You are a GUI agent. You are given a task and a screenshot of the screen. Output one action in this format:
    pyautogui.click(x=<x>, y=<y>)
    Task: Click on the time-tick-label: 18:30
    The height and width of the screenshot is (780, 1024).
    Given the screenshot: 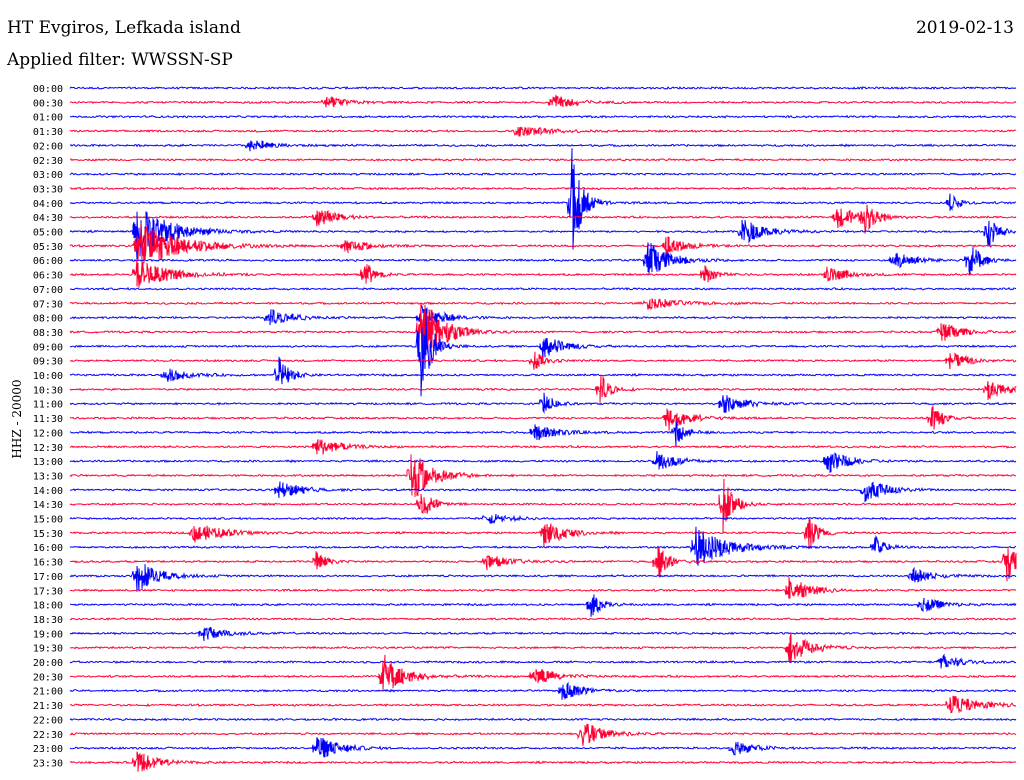 What is the action you would take?
    pyautogui.click(x=48, y=620)
    